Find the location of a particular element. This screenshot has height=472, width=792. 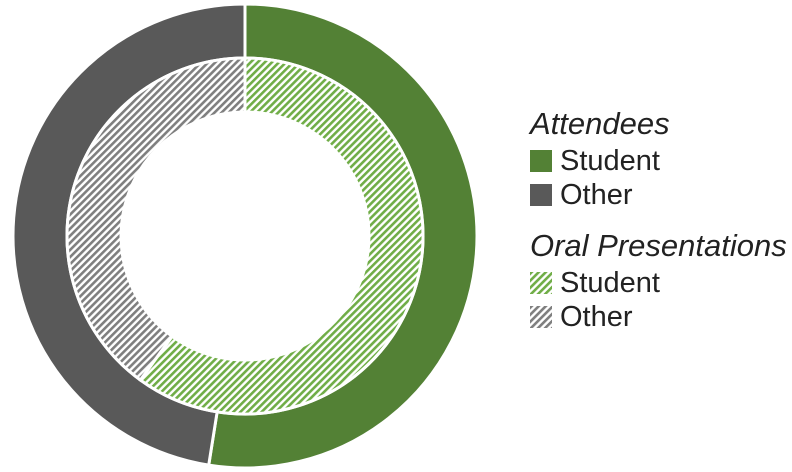

legend-group-attendees: Attendees Student Other is located at coordinates (659, 158).